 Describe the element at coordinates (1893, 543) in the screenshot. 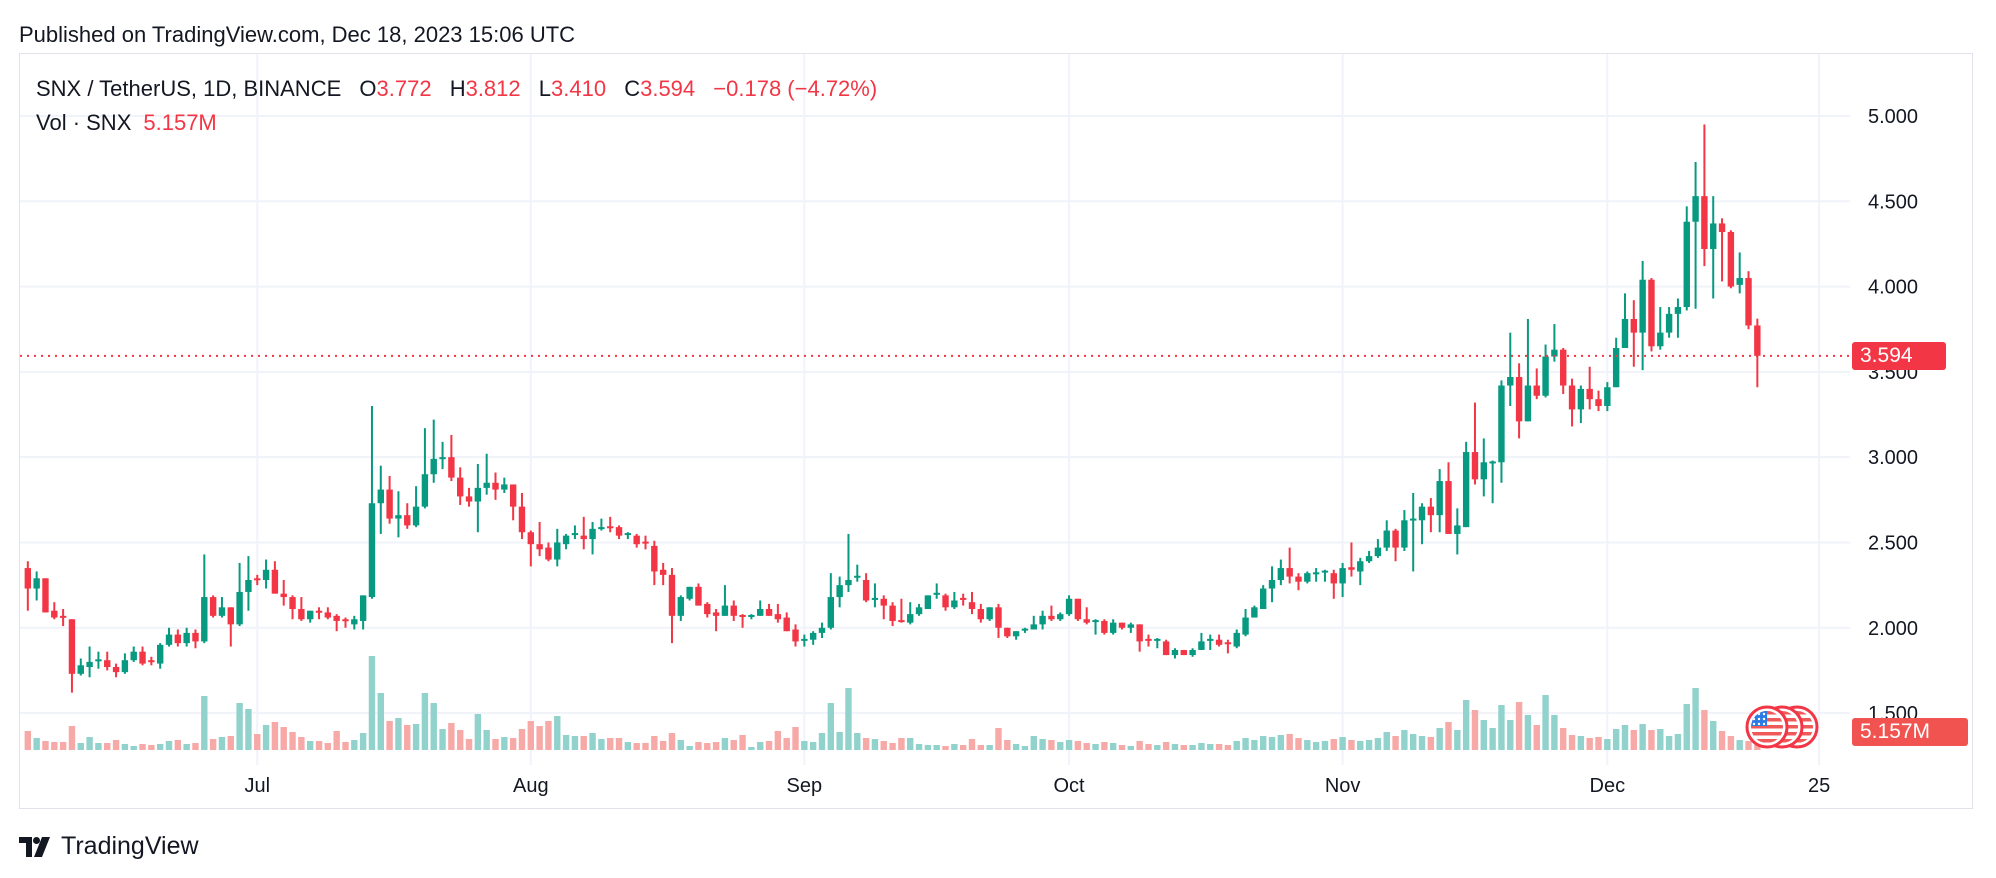

I see `y-tick-label: 2.500` at that location.